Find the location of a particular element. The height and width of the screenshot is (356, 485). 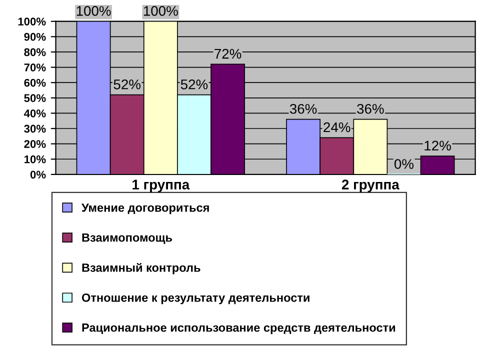

x-tick-label: 1 группа is located at coordinates (161, 186).